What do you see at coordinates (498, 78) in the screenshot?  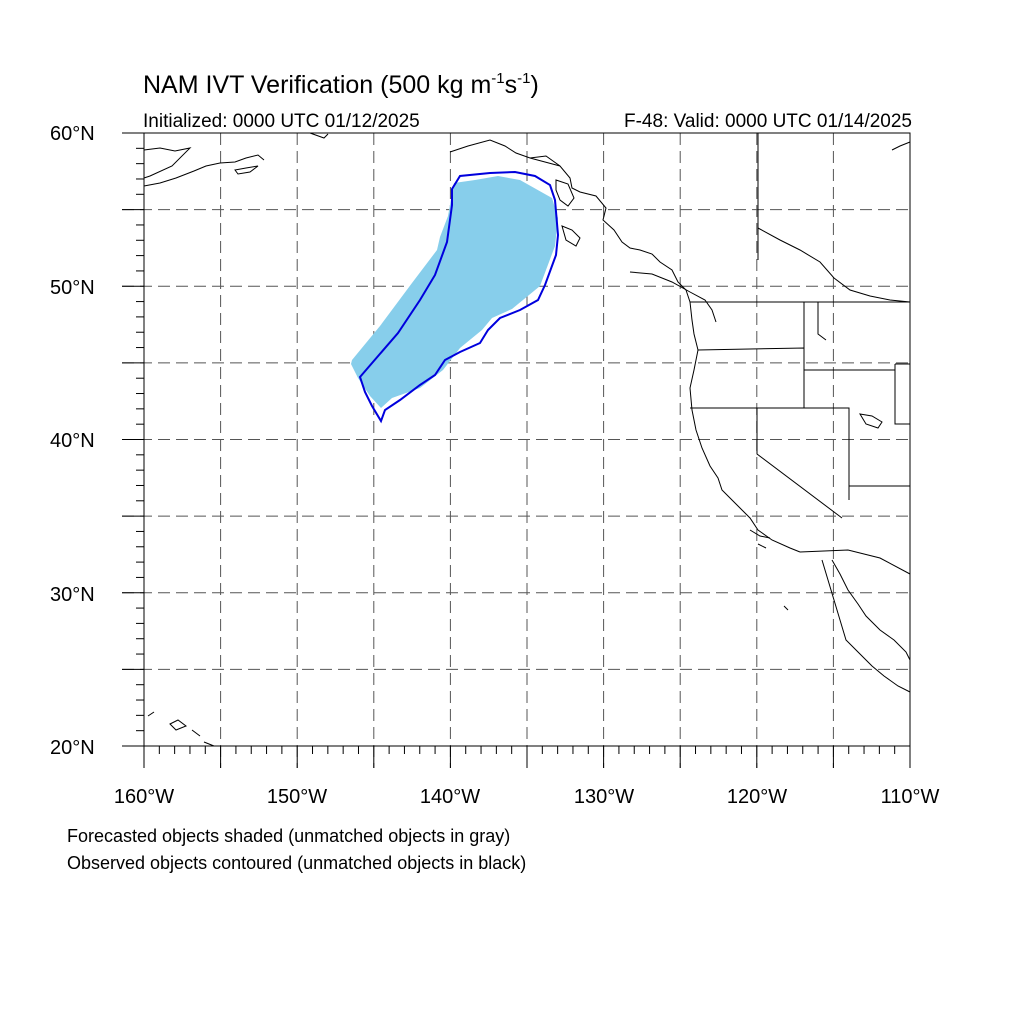 I see `title-exponent-1: -1` at bounding box center [498, 78].